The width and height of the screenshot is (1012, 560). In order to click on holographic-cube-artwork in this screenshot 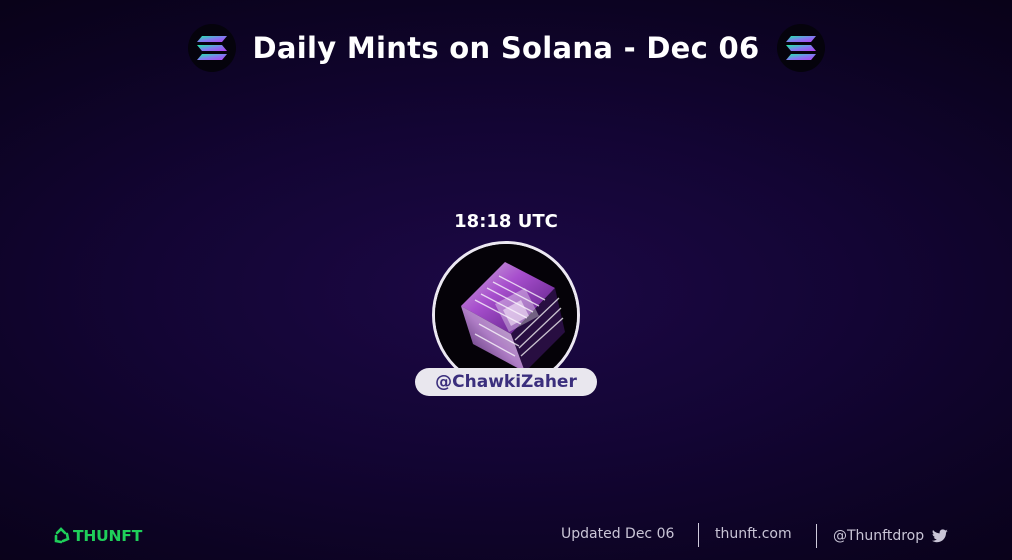, I will do `click(506, 315)`.